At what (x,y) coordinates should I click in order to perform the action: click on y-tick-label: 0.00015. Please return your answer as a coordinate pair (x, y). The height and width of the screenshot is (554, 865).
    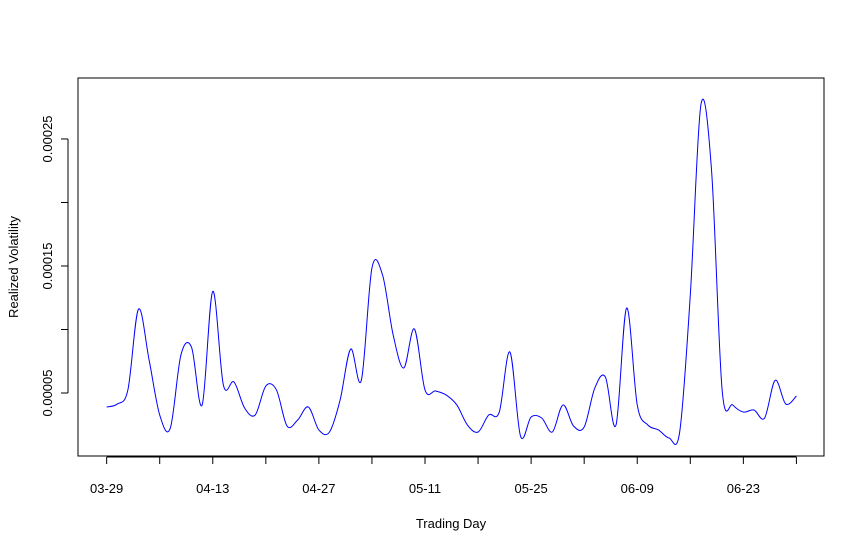
    Looking at the image, I should click on (47, 265).